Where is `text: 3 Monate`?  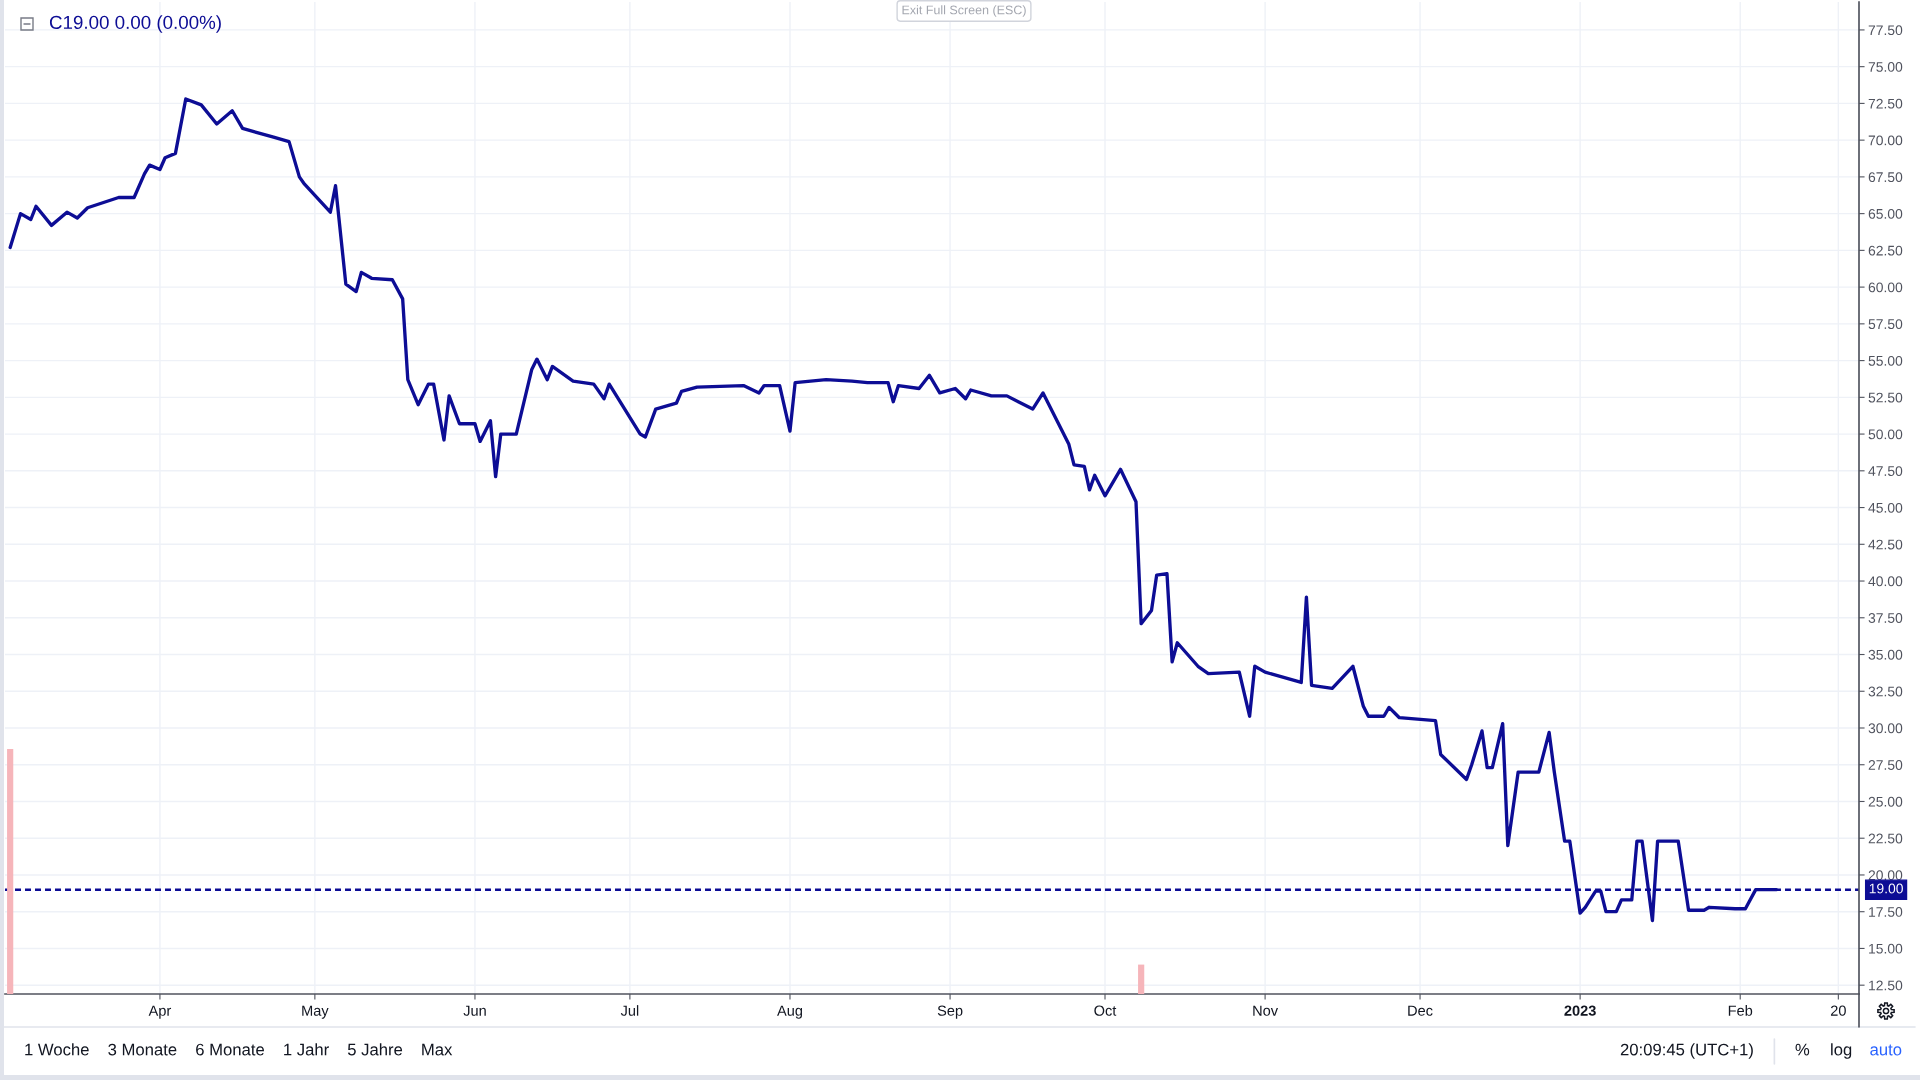 text: 3 Monate is located at coordinates (142, 1049).